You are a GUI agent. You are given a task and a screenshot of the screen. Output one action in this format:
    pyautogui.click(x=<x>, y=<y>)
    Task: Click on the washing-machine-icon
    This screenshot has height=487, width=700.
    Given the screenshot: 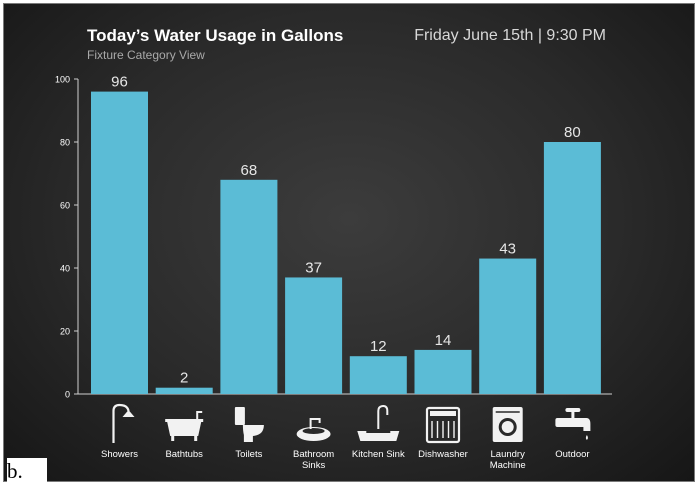 What is the action you would take?
    pyautogui.click(x=507, y=424)
    